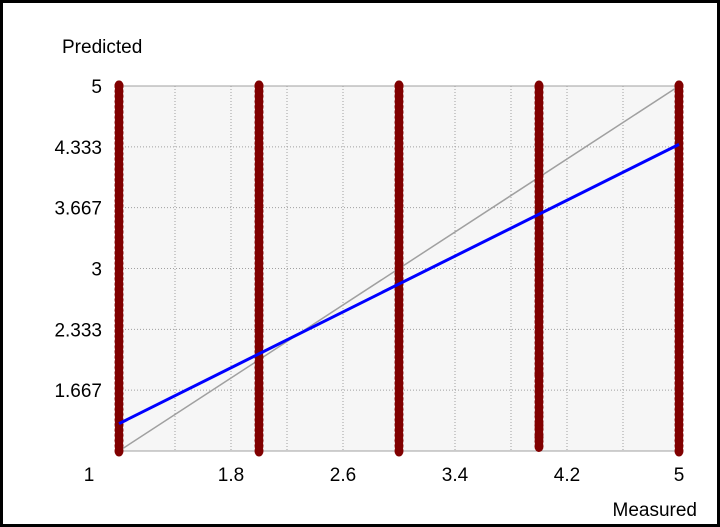  I want to click on x-tick-label: 1.8, so click(231, 475).